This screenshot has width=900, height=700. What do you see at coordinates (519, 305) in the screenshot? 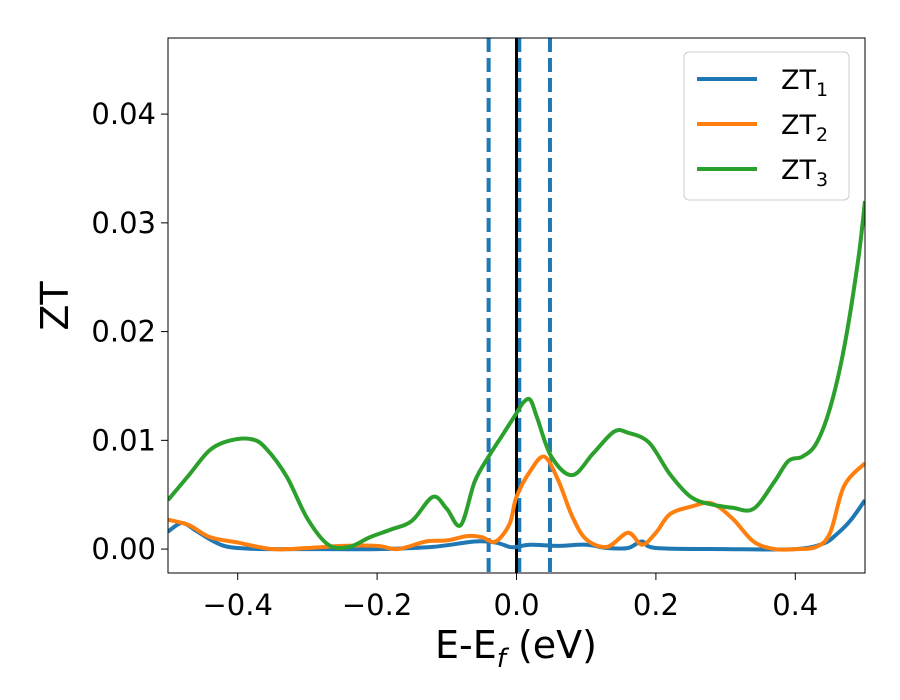
I see `vertical-reference-lines` at bounding box center [519, 305].